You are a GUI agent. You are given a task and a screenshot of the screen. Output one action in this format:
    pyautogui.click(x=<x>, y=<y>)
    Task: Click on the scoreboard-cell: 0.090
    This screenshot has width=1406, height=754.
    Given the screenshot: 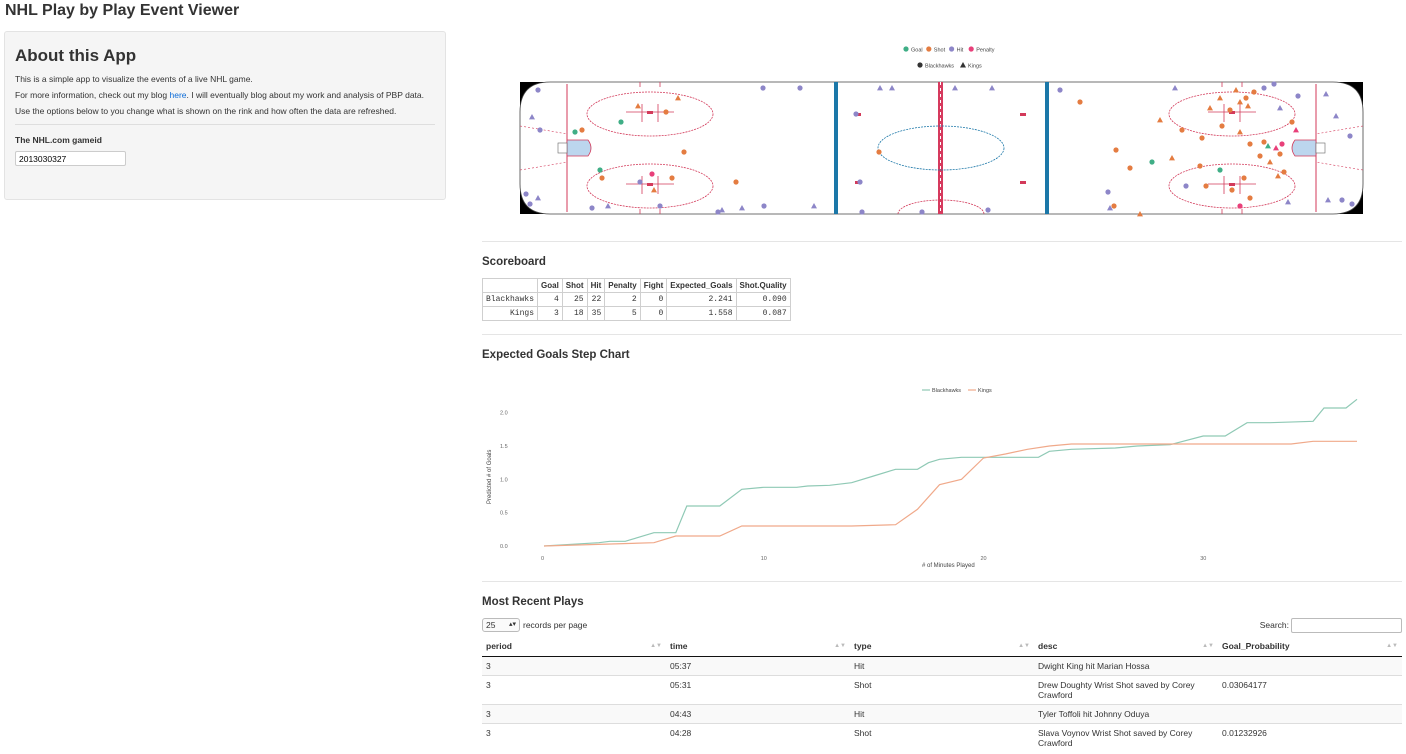 What is the action you would take?
    pyautogui.click(x=763, y=299)
    